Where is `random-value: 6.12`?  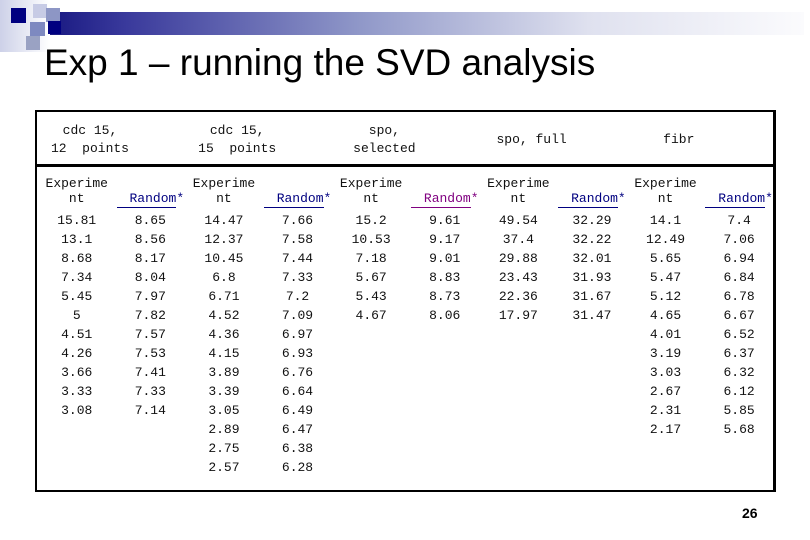
random-value: 6.12 is located at coordinates (739, 391).